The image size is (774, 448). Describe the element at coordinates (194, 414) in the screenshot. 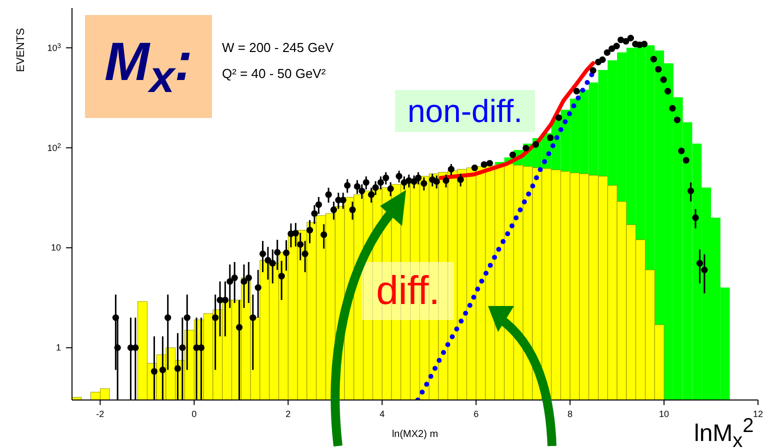

I see `x-tick-label: 0` at that location.